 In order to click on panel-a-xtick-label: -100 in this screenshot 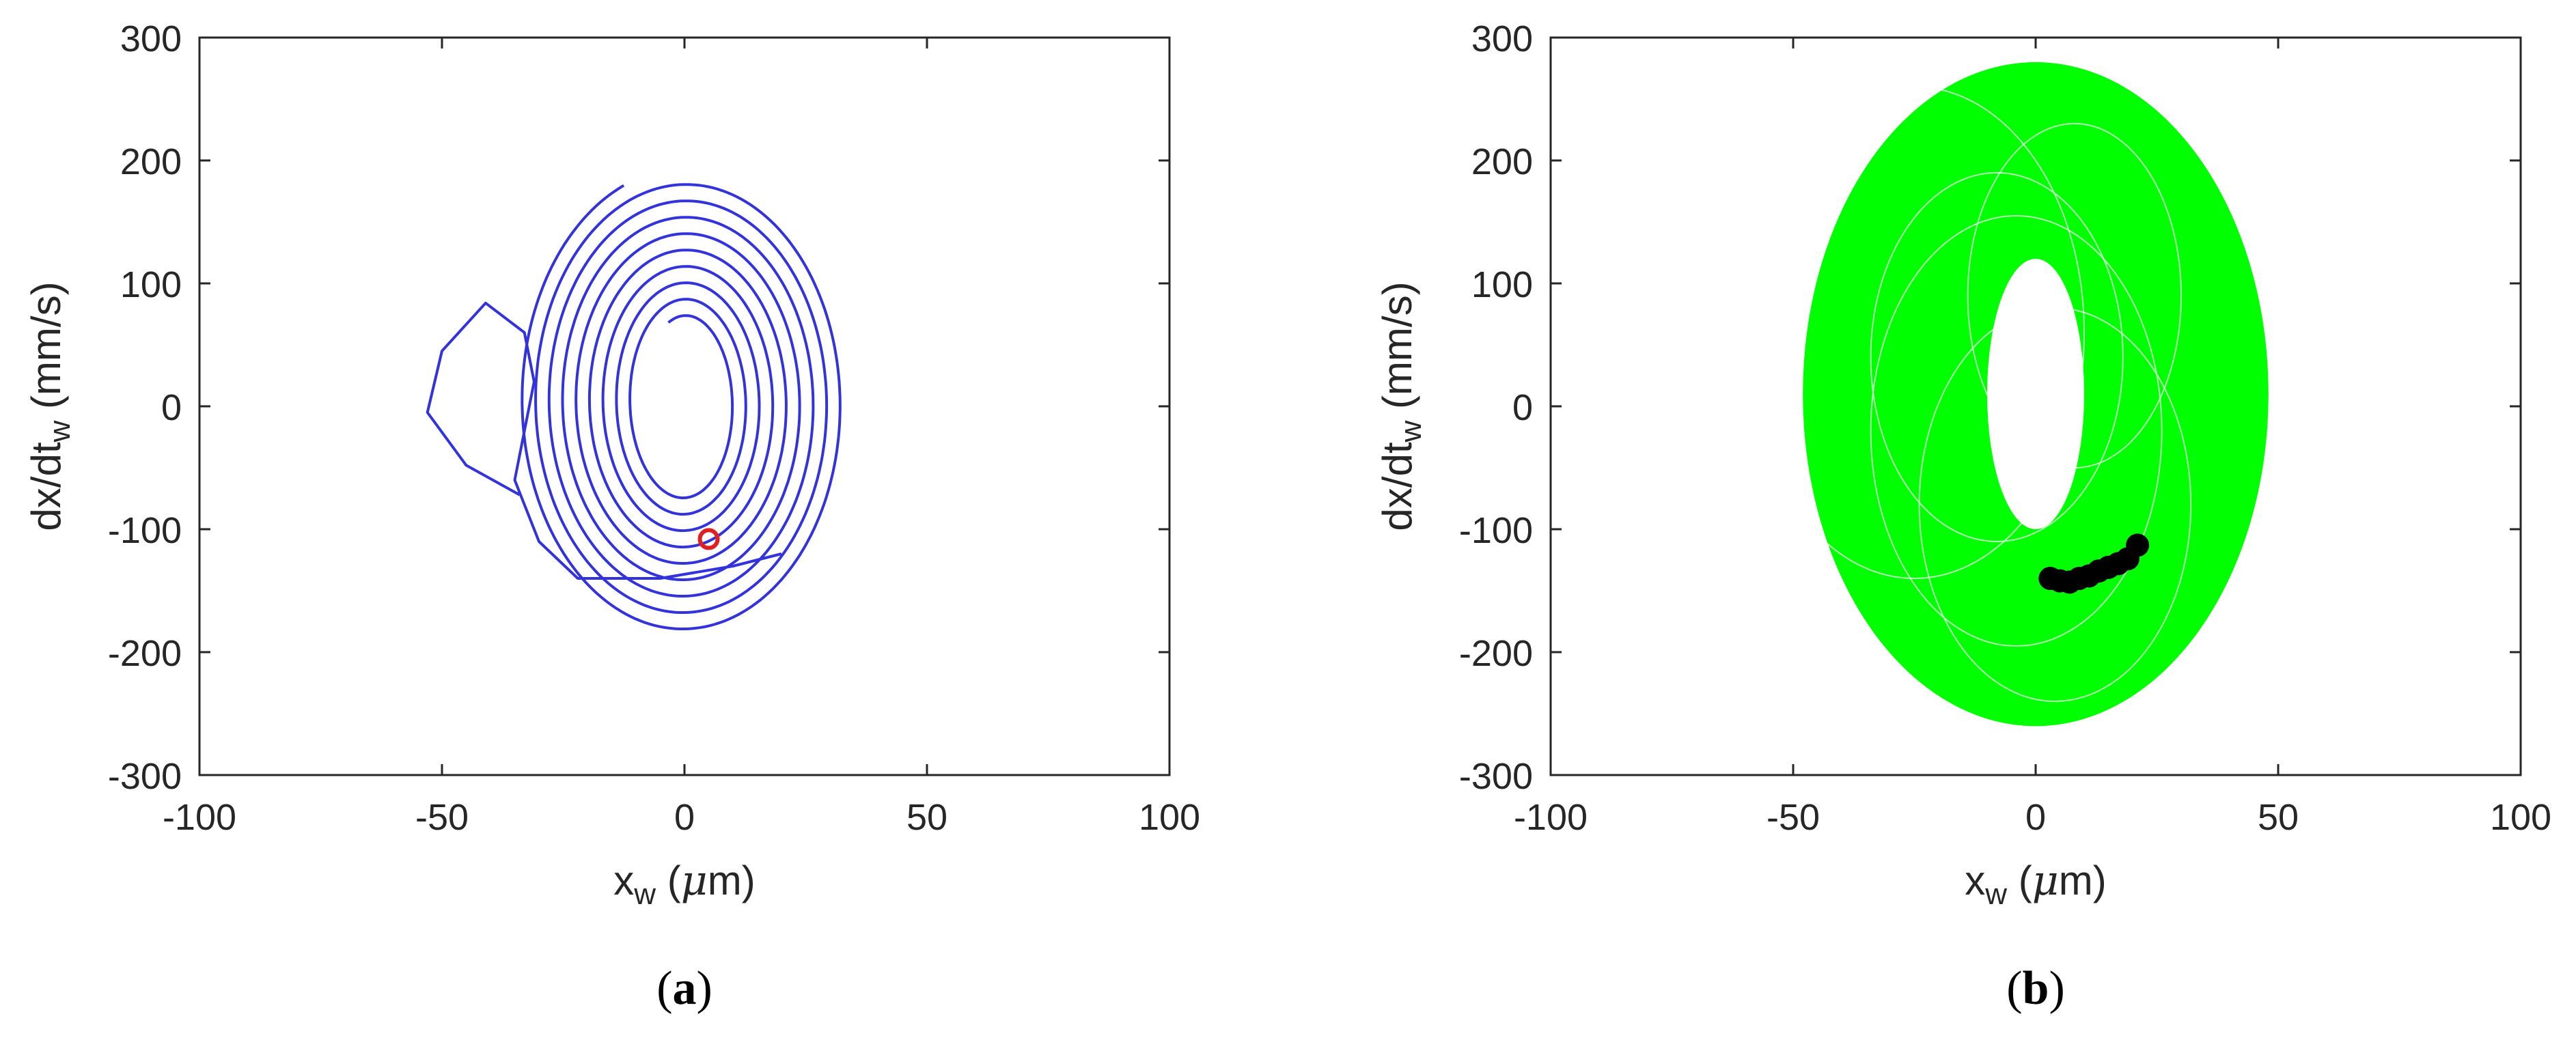, I will do `click(199, 817)`.